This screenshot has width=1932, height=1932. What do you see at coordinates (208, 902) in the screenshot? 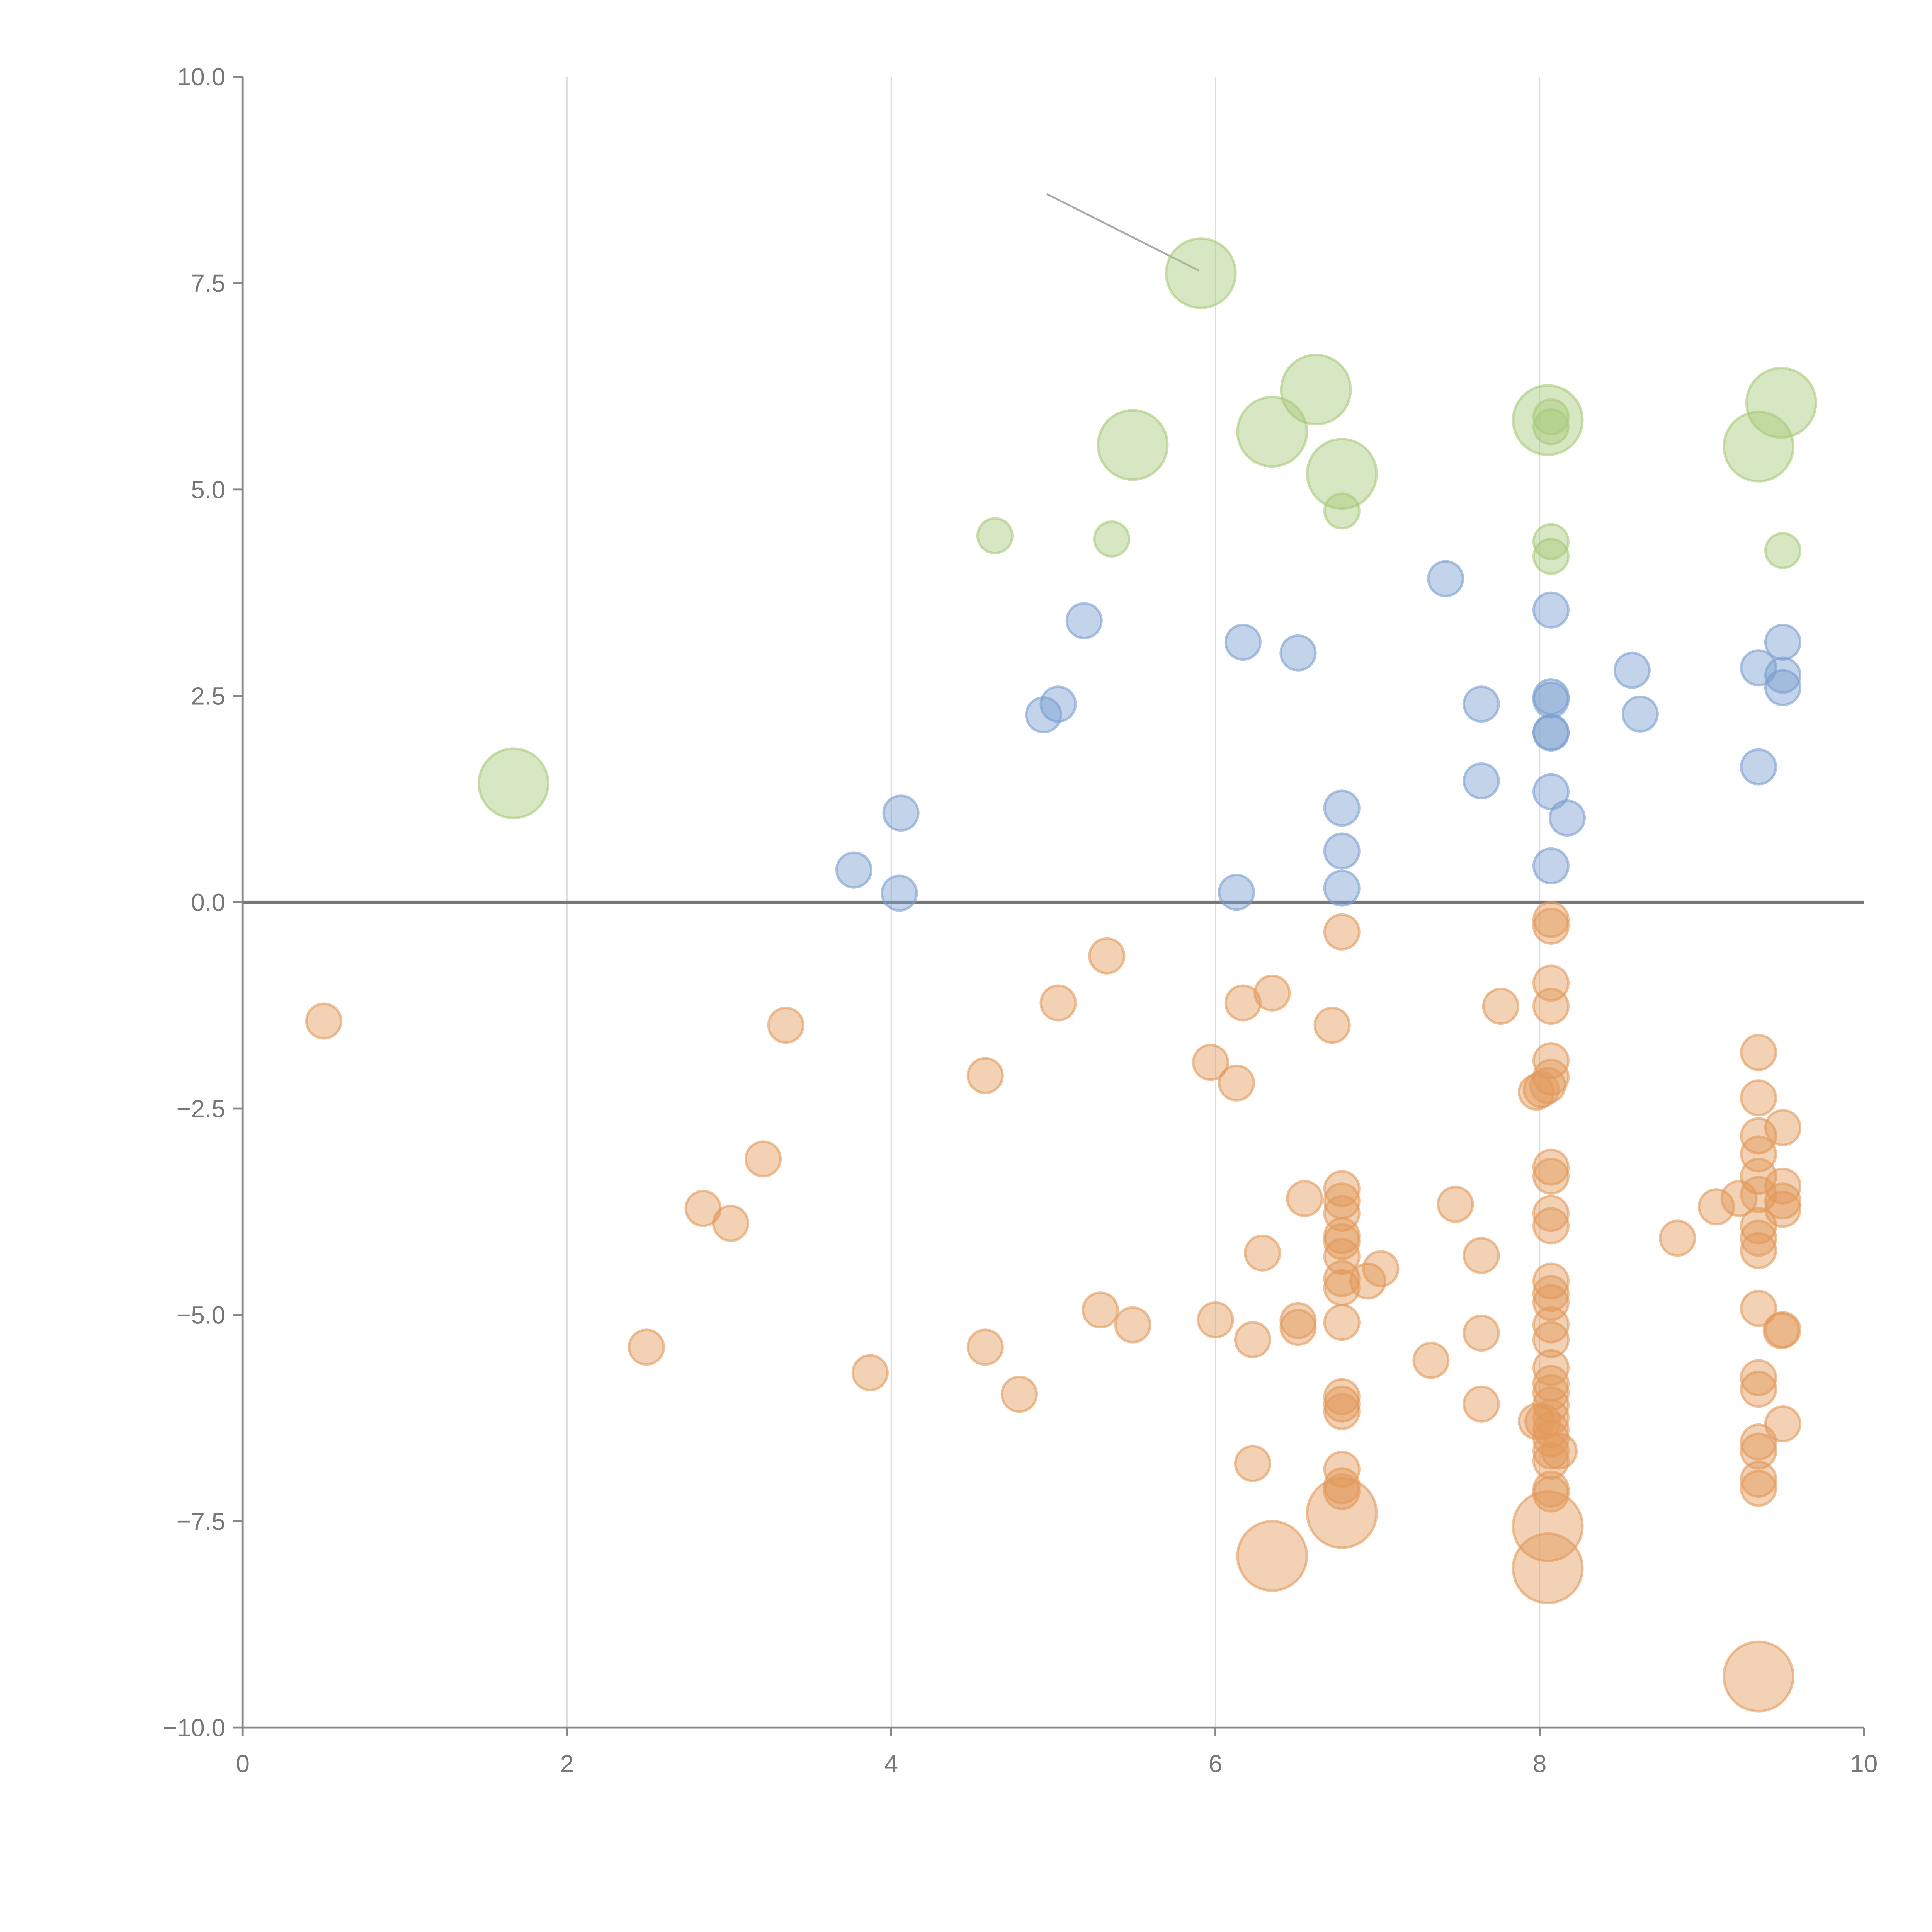
I see `y-tick-label: 0.0` at bounding box center [208, 902].